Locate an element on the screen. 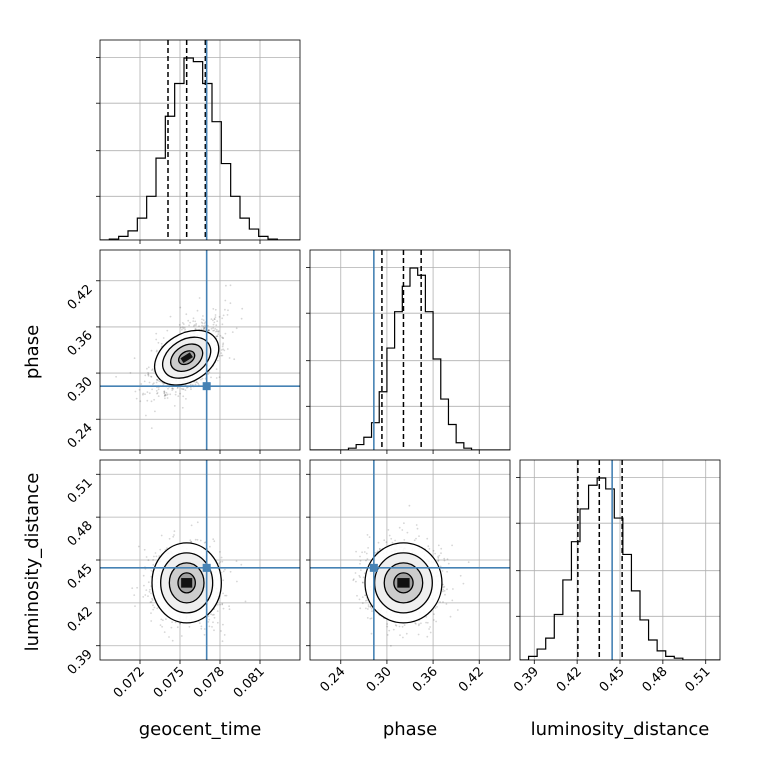 The image size is (760, 760). hist-geocent-time-border is located at coordinates (200, 140).